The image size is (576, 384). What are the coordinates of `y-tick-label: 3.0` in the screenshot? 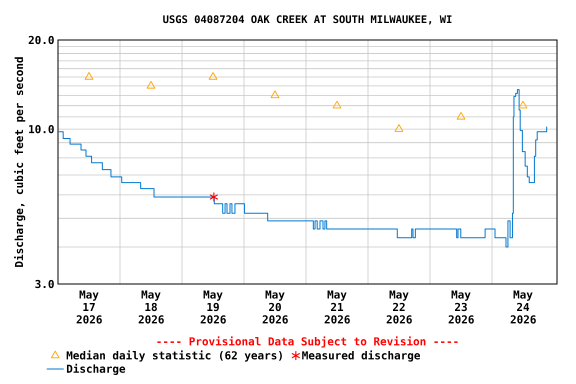 It's located at (44, 284).